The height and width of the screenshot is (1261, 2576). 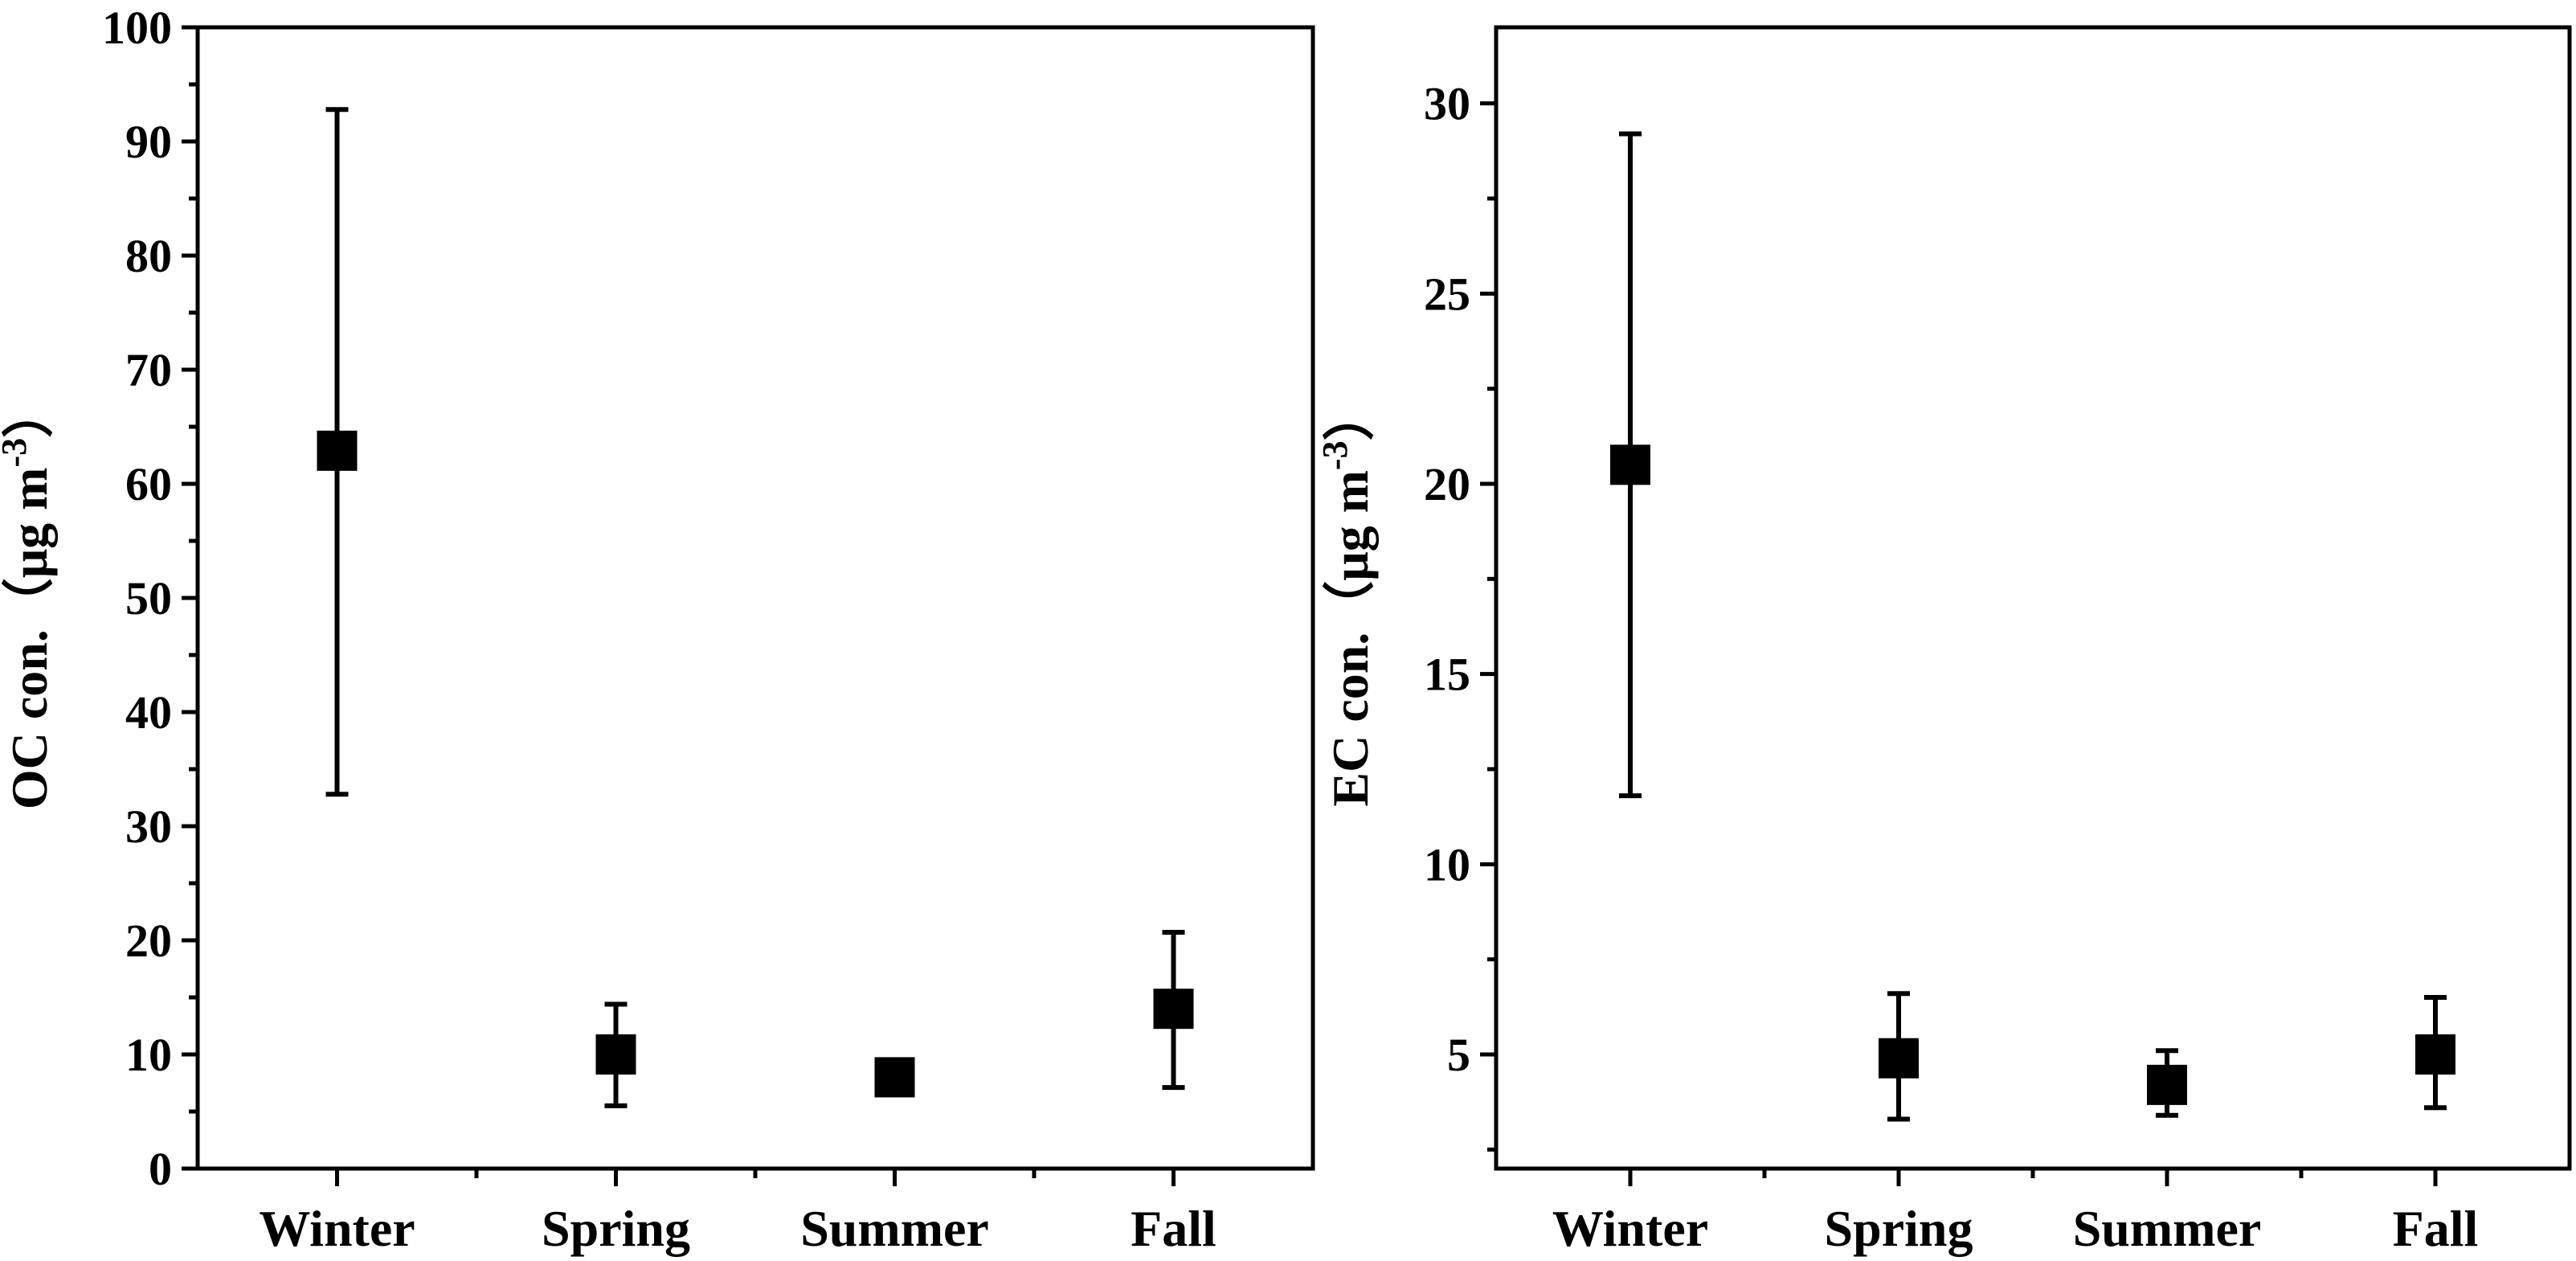 What do you see at coordinates (161, 1169) in the screenshot?
I see `y-tick-label: 0` at bounding box center [161, 1169].